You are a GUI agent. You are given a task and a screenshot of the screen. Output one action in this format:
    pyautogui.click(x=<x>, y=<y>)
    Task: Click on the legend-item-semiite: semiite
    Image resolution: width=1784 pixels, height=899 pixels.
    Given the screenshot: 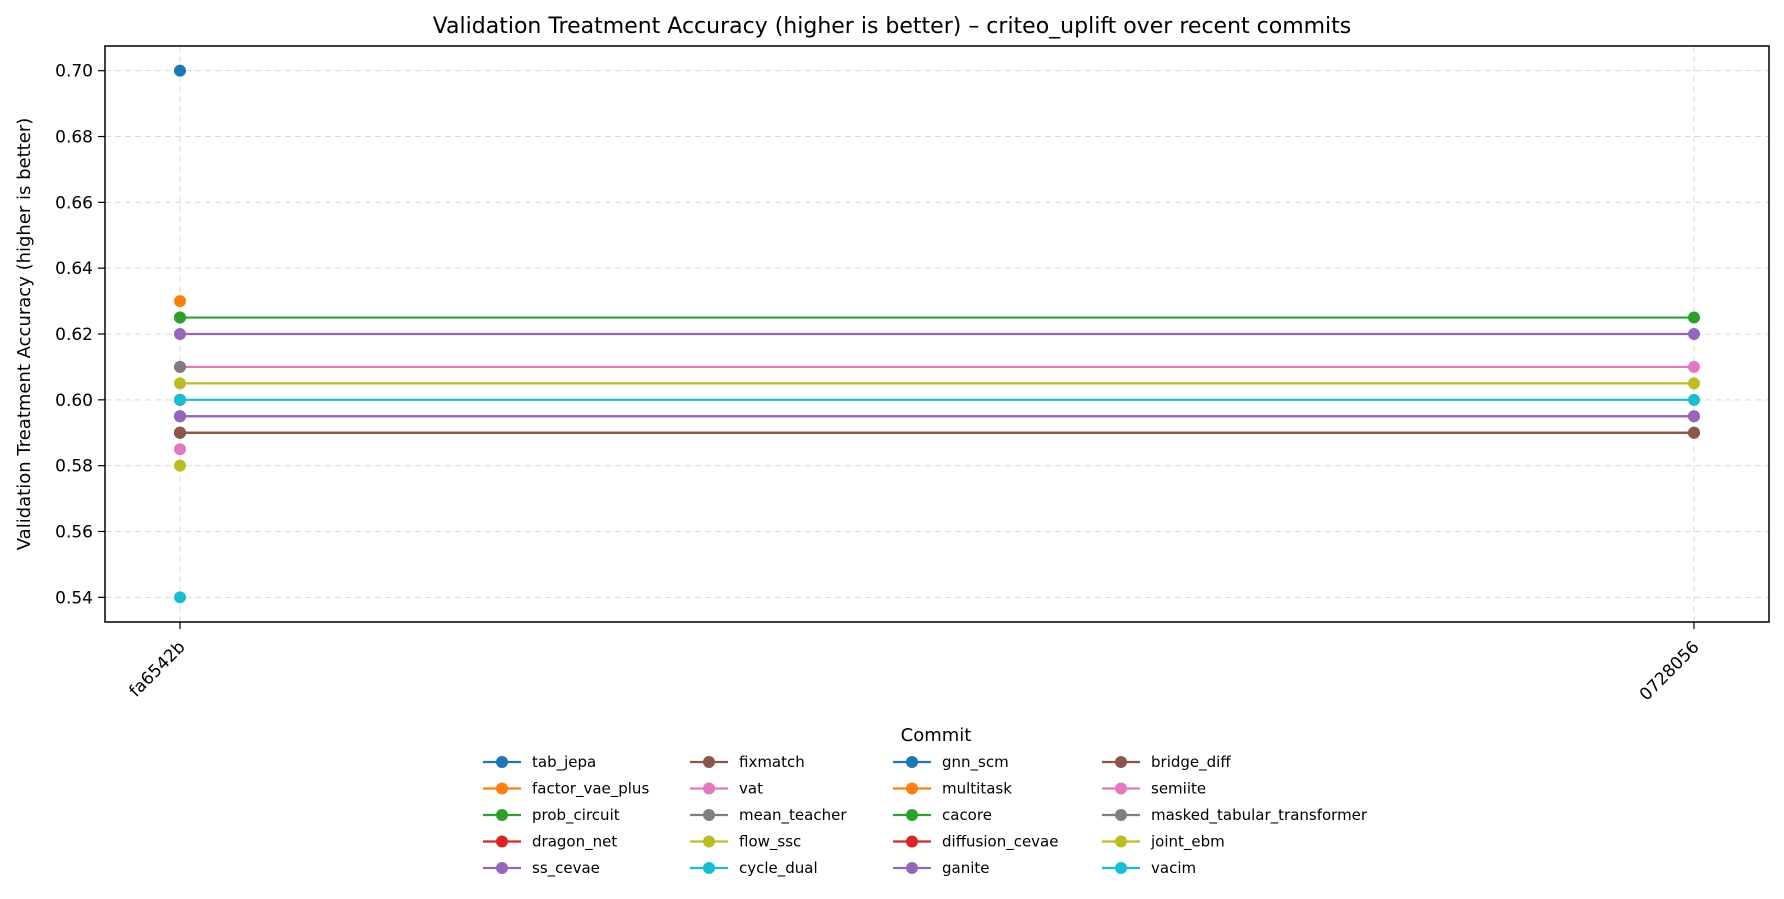 What is the action you would take?
    pyautogui.click(x=1154, y=789)
    